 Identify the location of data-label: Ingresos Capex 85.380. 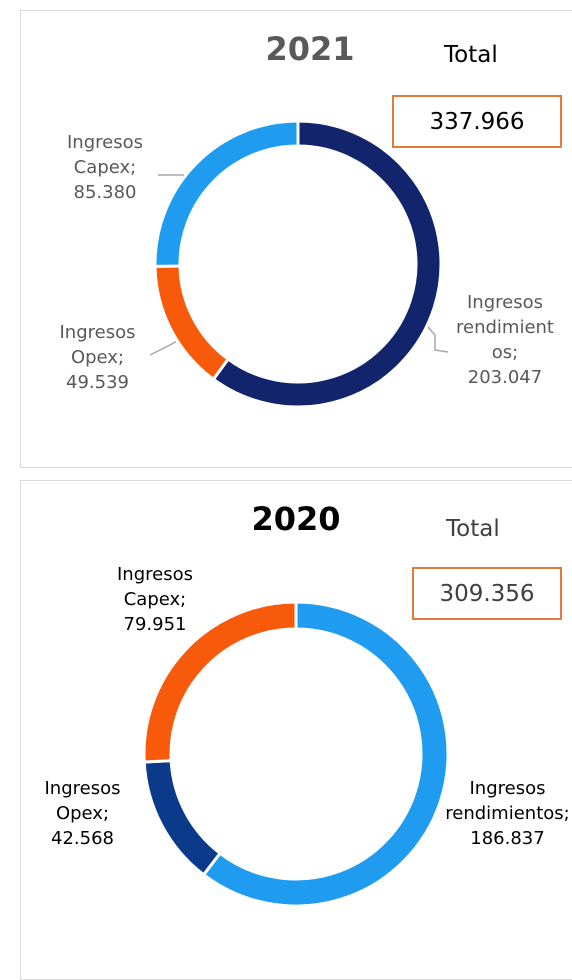
(105, 167).